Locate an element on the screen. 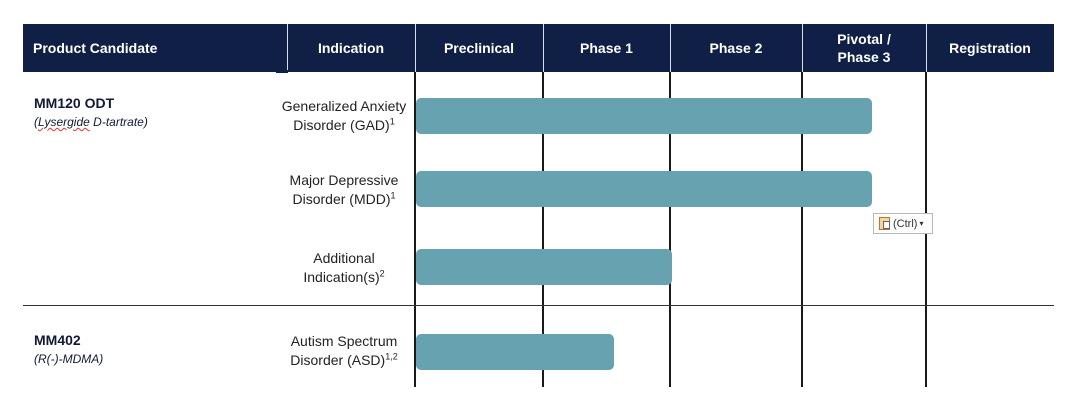 The width and height of the screenshot is (1073, 413). paste-options-button: (Ctrl) ▾ is located at coordinates (903, 223).